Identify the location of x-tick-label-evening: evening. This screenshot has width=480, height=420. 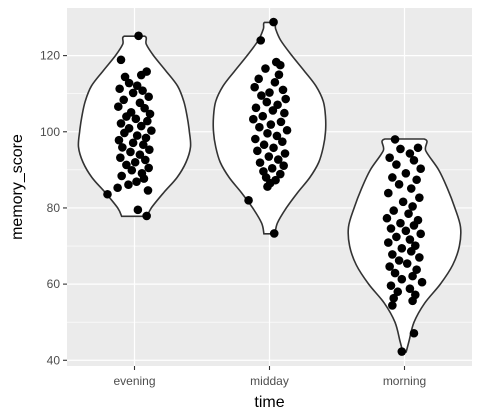
(134, 381).